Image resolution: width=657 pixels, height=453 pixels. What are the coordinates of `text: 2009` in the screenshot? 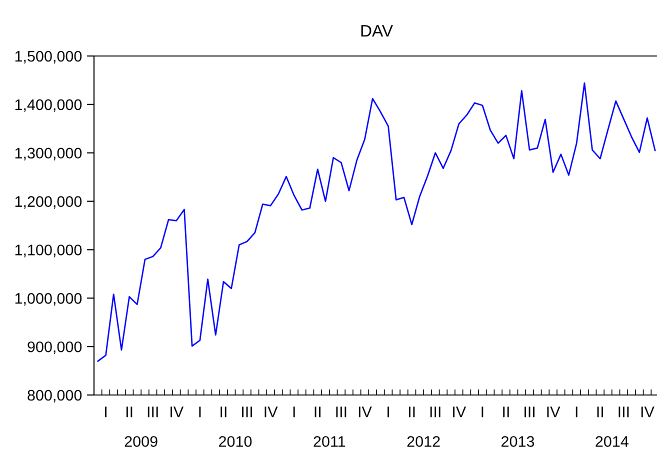 It's located at (141, 441).